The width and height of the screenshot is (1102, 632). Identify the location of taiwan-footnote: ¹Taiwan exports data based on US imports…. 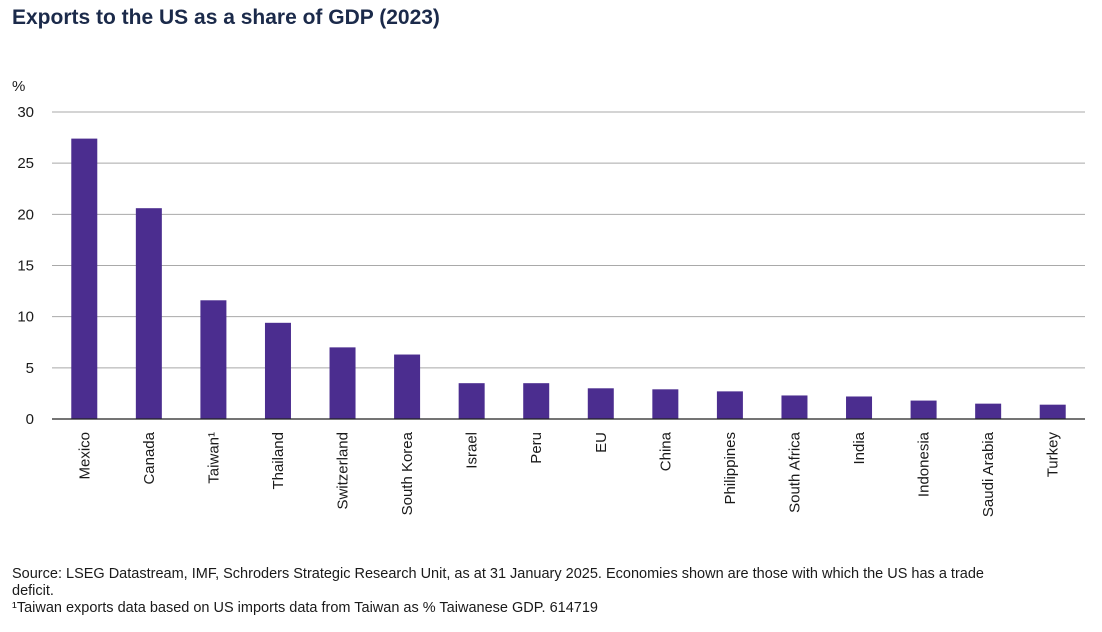
(305, 608).